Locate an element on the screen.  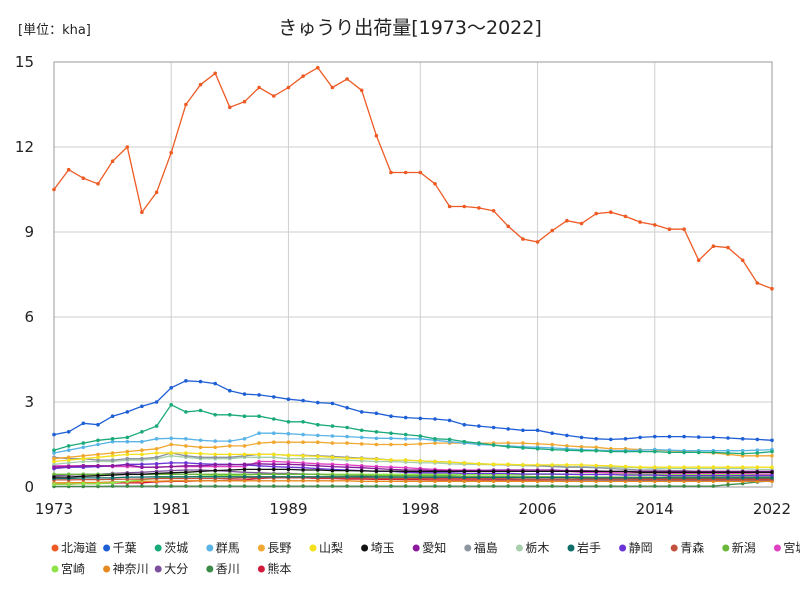
legend-label: 長野 is located at coordinates (279, 548).